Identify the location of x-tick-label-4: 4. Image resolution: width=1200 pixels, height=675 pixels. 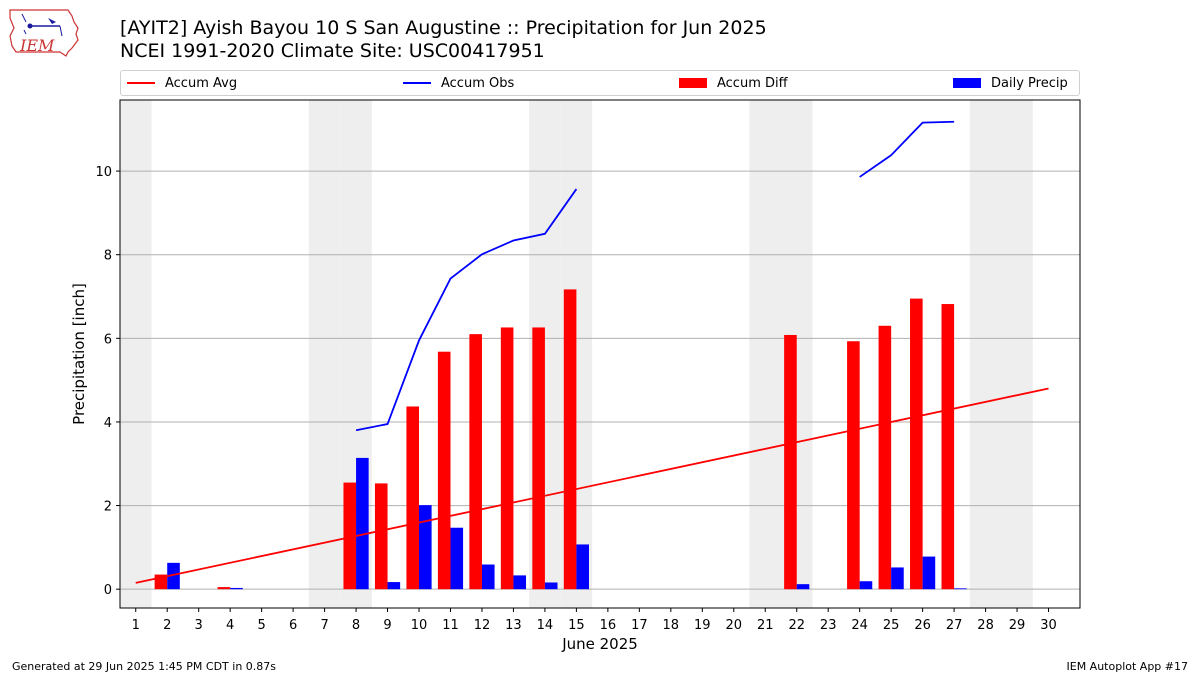
(230, 625).